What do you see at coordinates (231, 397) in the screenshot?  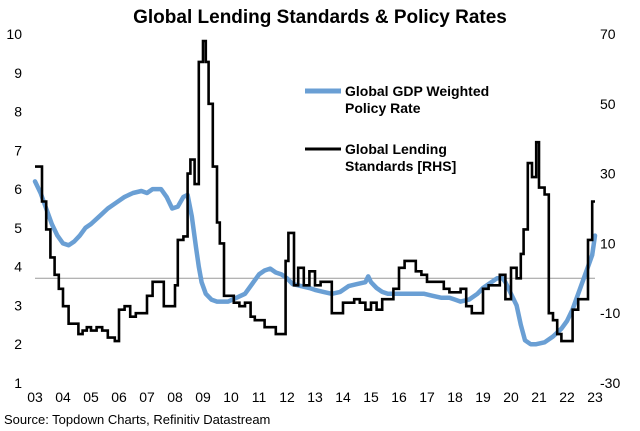 I see `x-axis-tick-10: 10` at bounding box center [231, 397].